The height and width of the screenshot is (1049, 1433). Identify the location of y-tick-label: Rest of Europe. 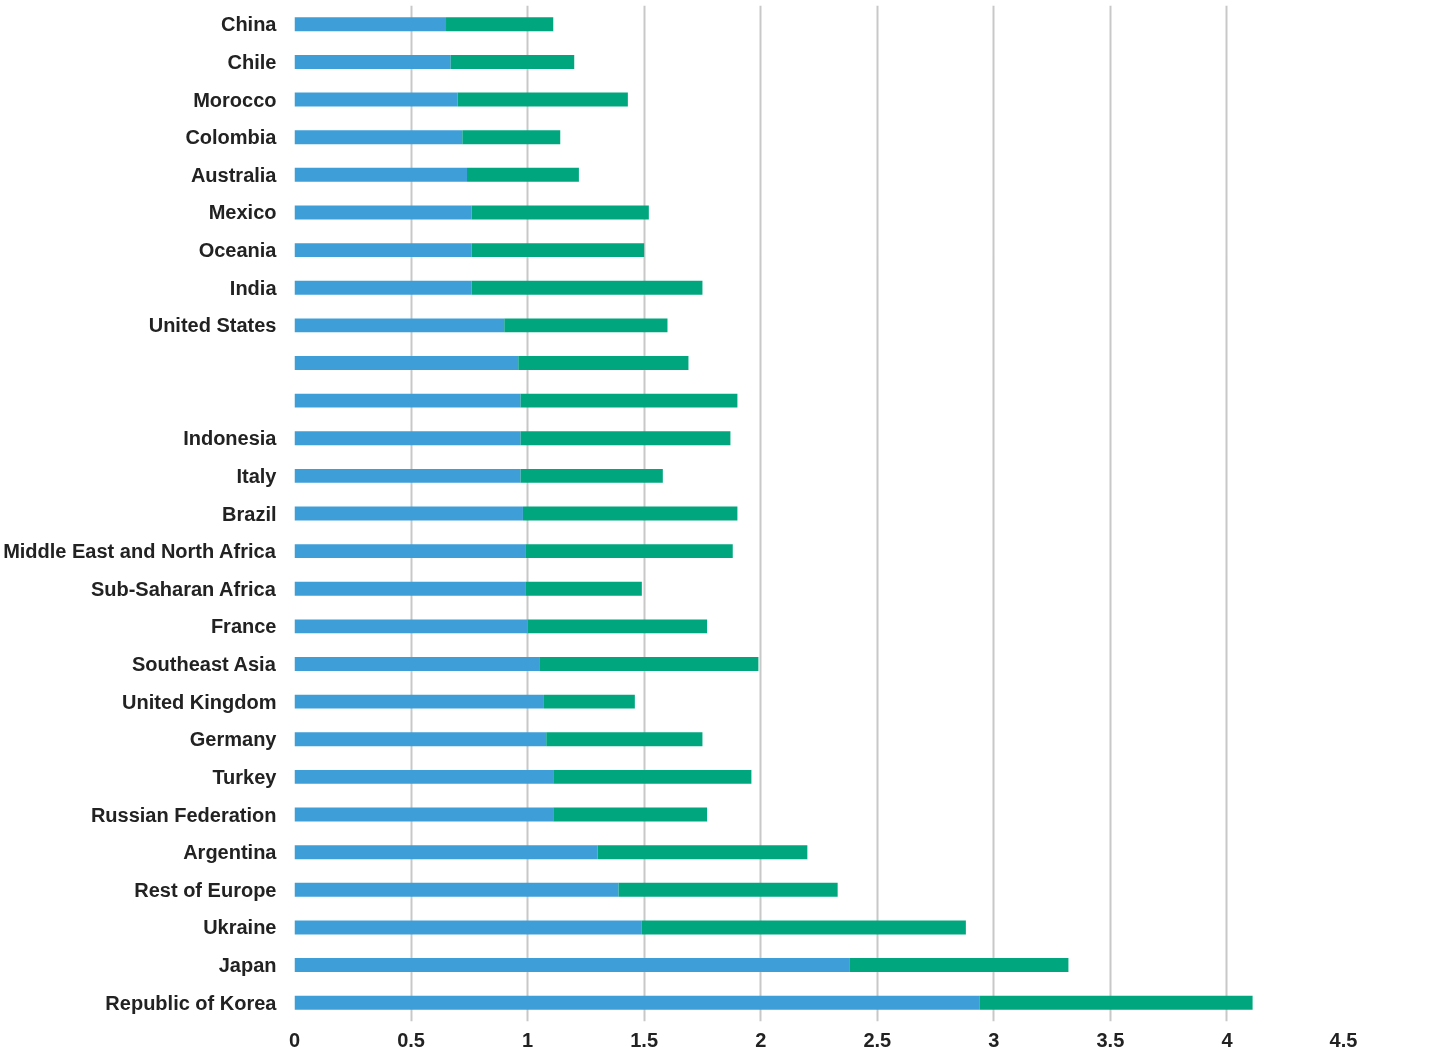
(205, 889).